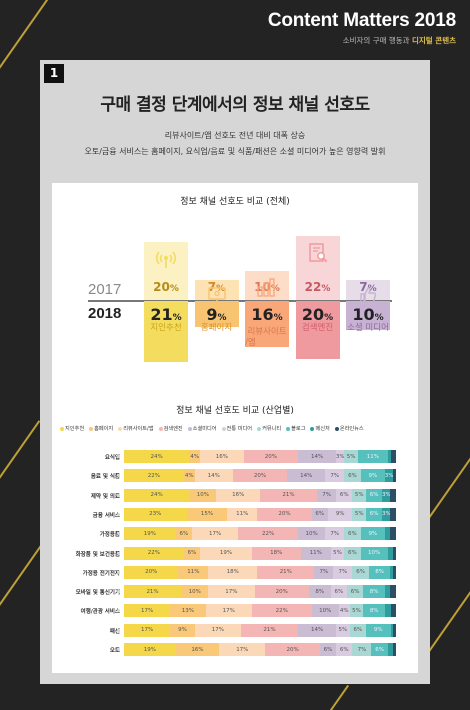 The height and width of the screenshot is (710, 470). What do you see at coordinates (216, 314) in the screenshot?
I see `value-label-2018: 9%` at bounding box center [216, 314].